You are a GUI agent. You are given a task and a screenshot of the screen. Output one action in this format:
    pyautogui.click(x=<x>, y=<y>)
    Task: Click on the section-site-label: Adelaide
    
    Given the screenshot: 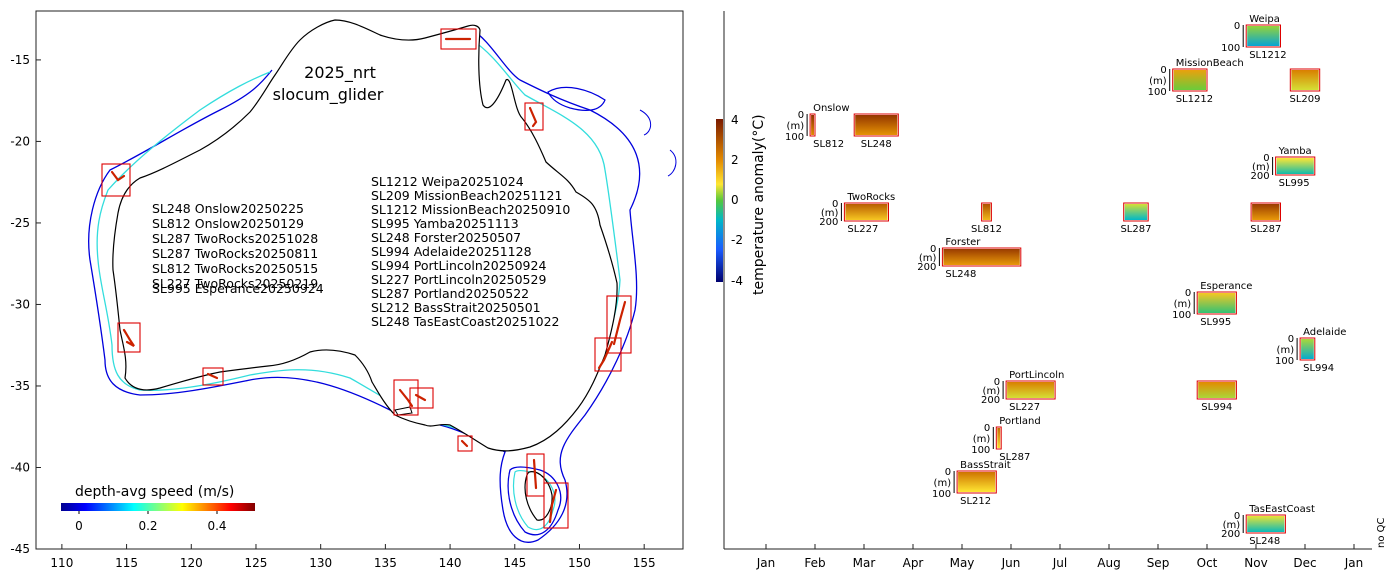 What is the action you would take?
    pyautogui.click(x=1324, y=332)
    